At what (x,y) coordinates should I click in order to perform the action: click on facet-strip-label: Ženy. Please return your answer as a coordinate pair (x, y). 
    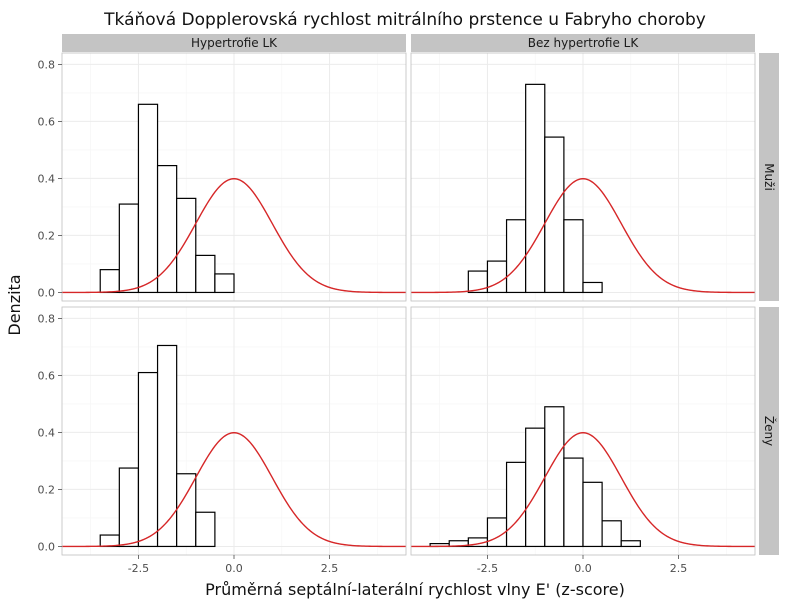
    Looking at the image, I should click on (769, 431).